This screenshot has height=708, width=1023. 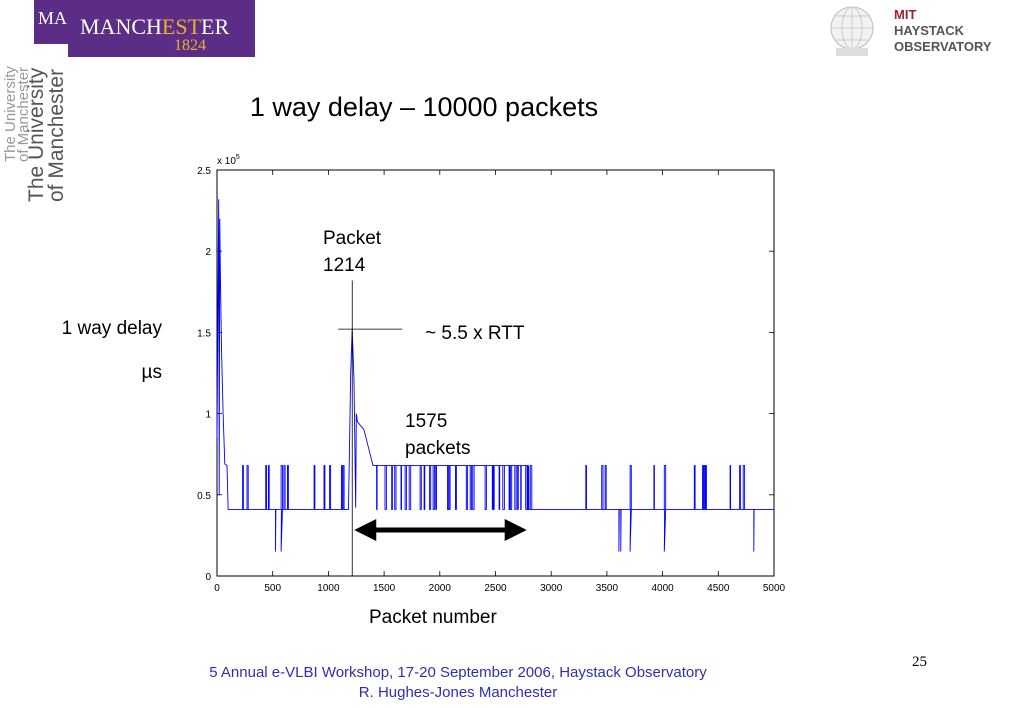 I want to click on uni-line1: The University, so click(x=36, y=134).